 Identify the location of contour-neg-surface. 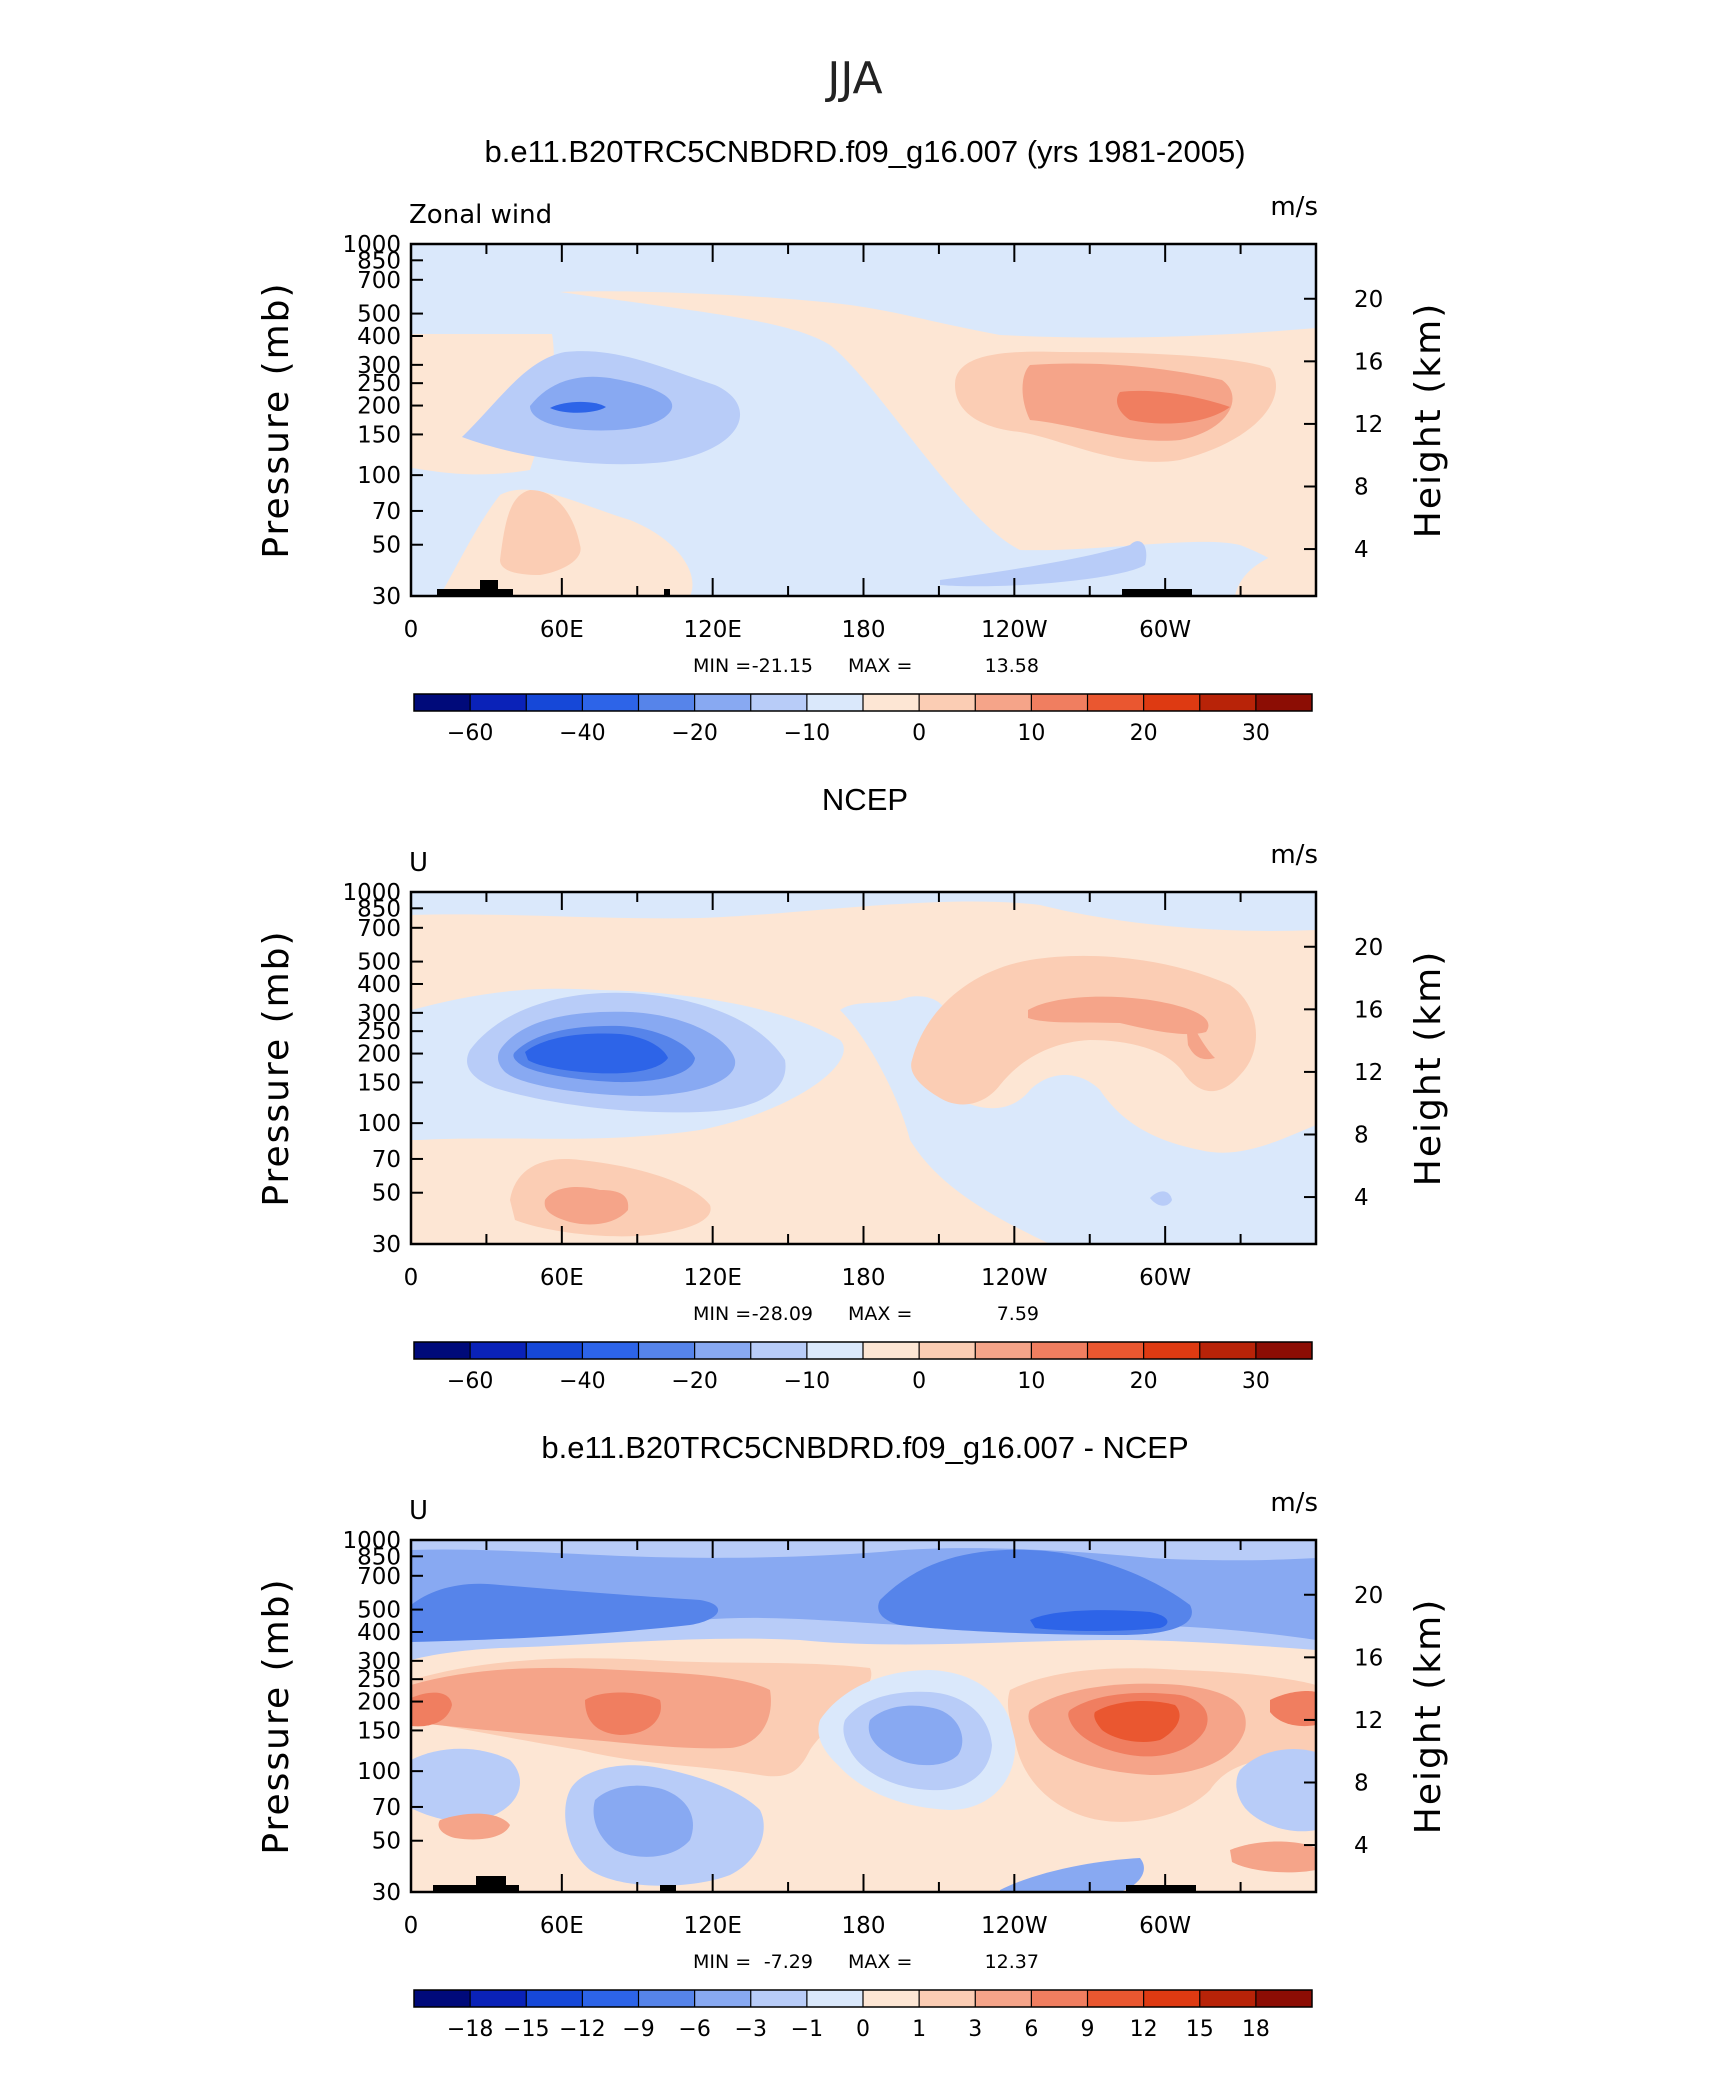
(1072, 1875).